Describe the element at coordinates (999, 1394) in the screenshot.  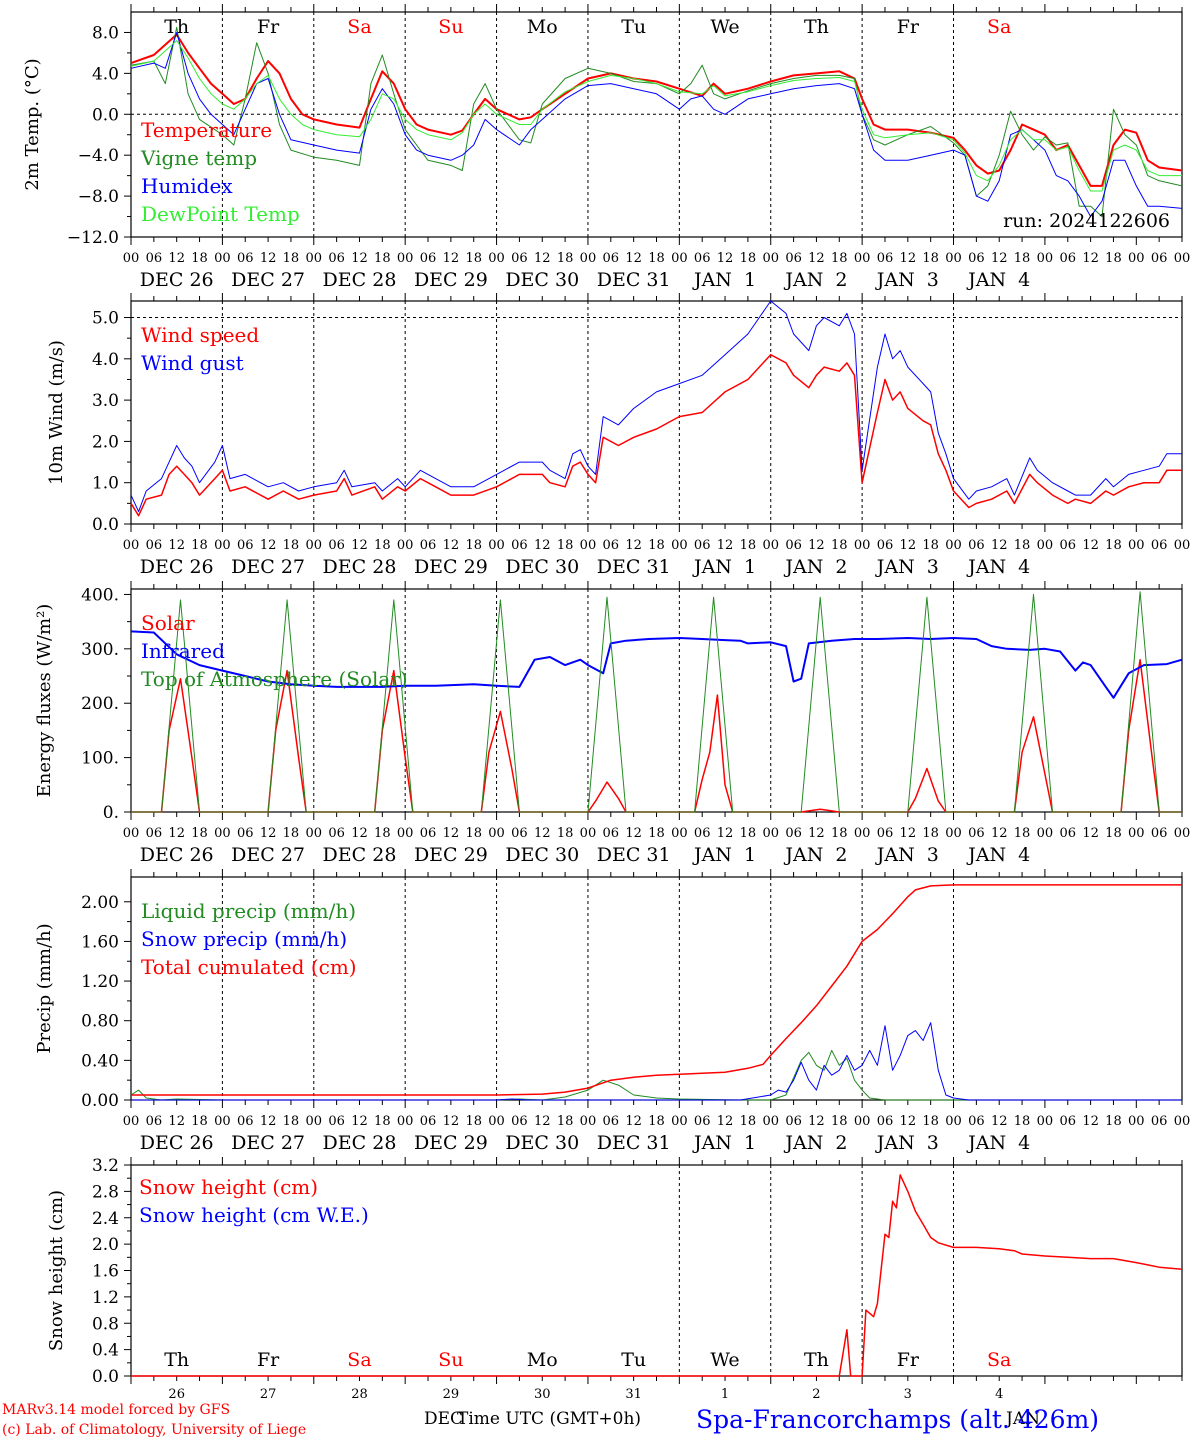
I see `footer-day-number: 4` at that location.